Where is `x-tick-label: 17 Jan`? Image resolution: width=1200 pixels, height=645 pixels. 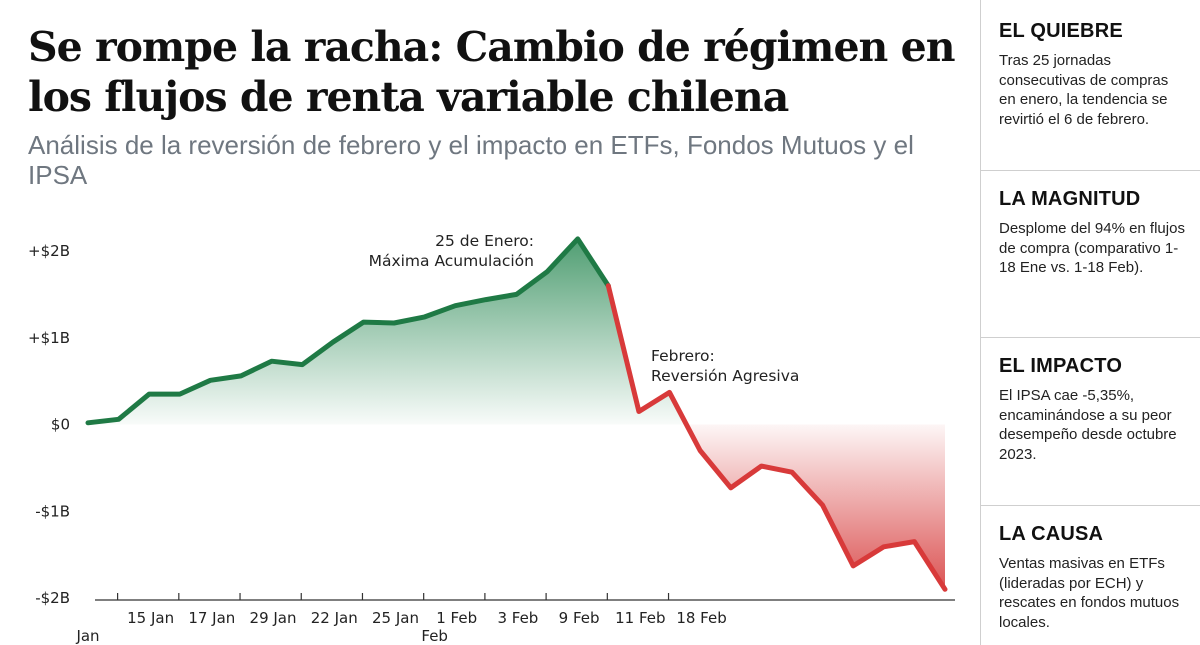 x-tick-label: 17 Jan is located at coordinates (211, 618).